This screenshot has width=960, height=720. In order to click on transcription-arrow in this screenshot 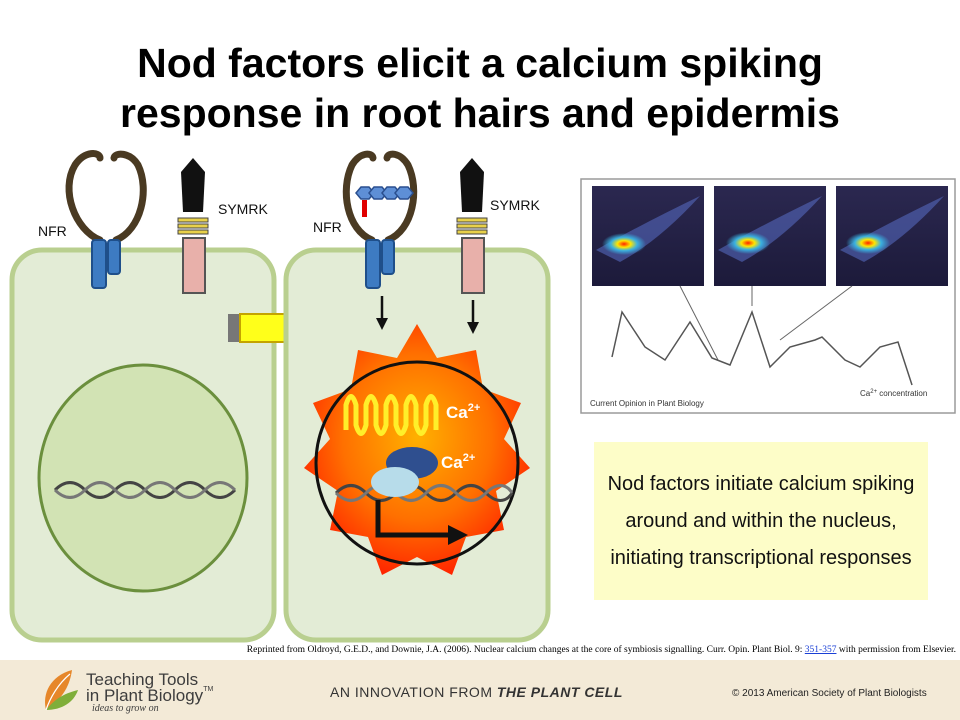, I will do `click(421, 522)`.